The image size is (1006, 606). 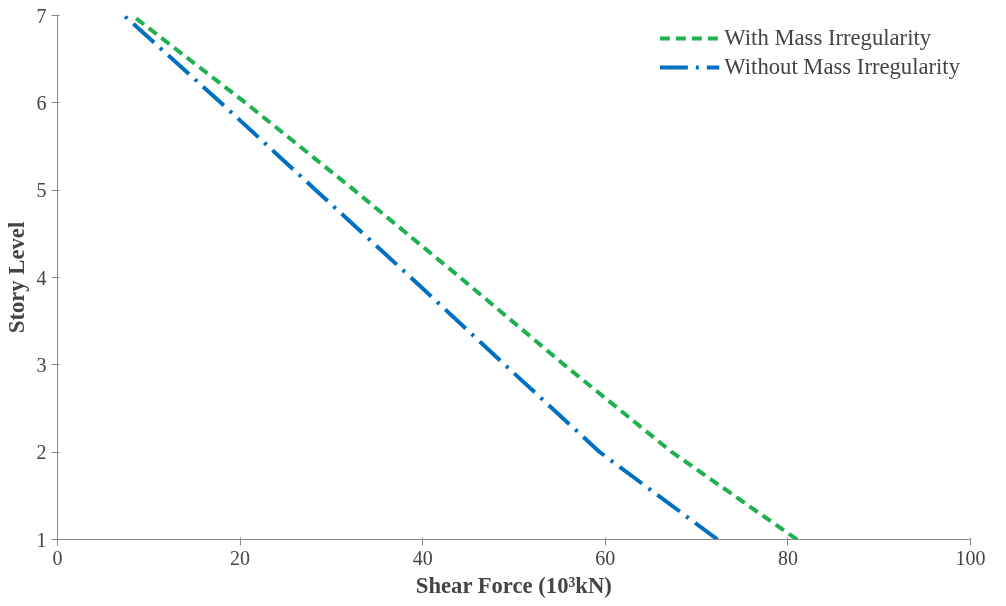 What do you see at coordinates (787, 557) in the screenshot?
I see `x-tick-label: 80` at bounding box center [787, 557].